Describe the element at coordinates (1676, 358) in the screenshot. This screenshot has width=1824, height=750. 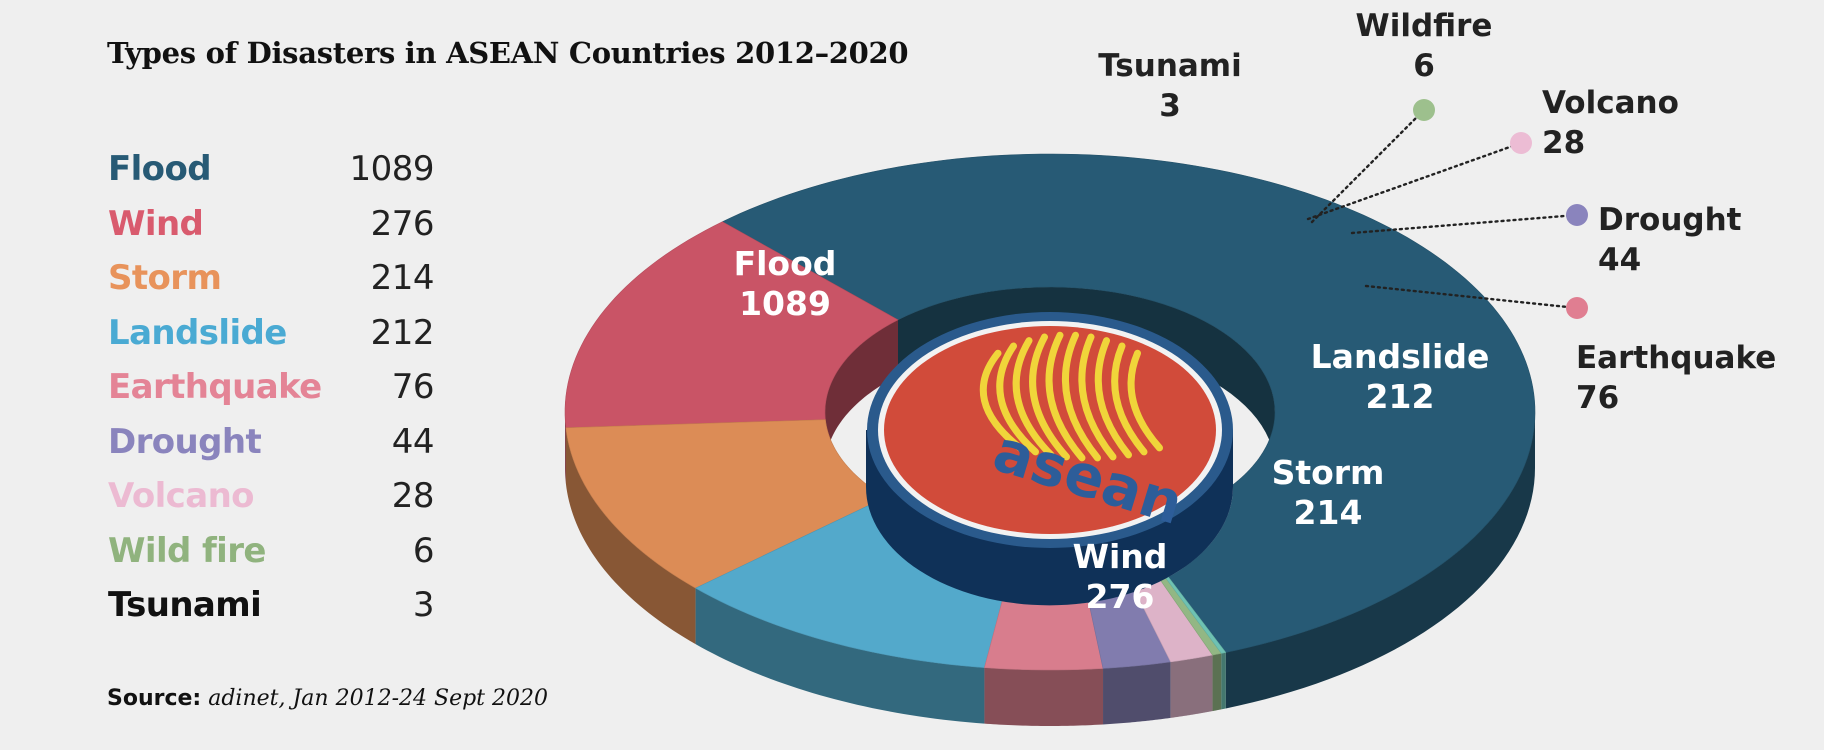
I see `callout-name: Earthquake` at that location.